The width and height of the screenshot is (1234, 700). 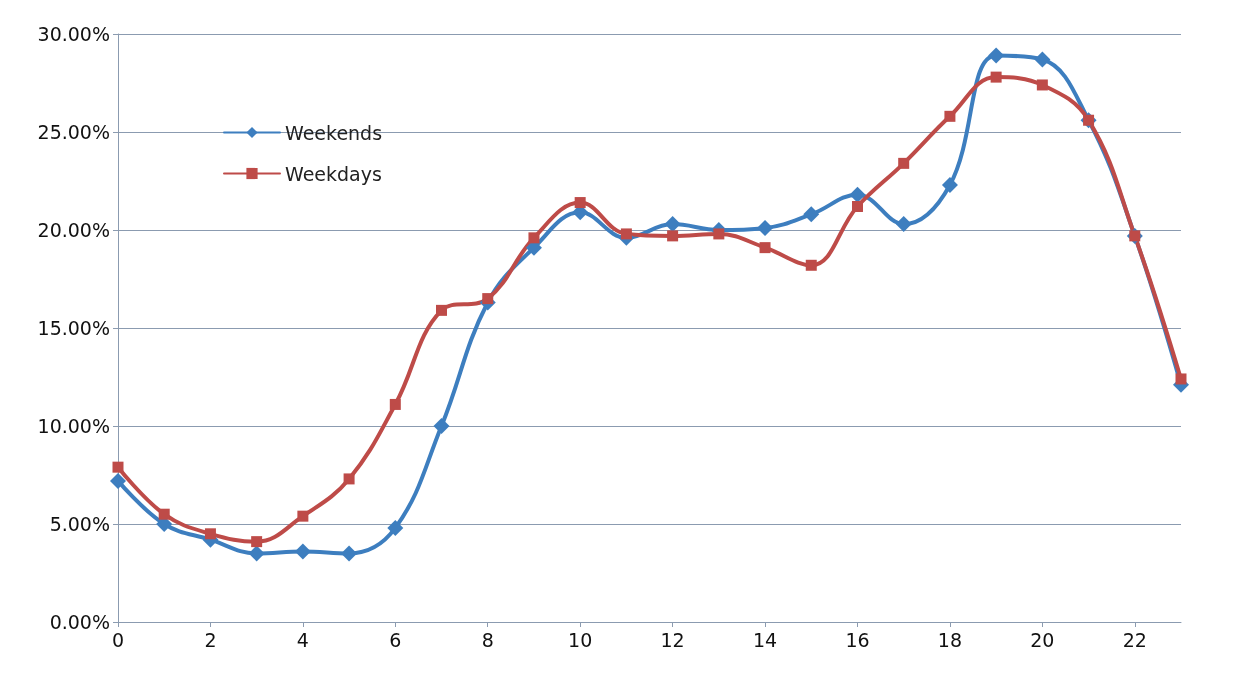 What do you see at coordinates (118, 639) in the screenshot?
I see `x-tick-label: 0` at bounding box center [118, 639].